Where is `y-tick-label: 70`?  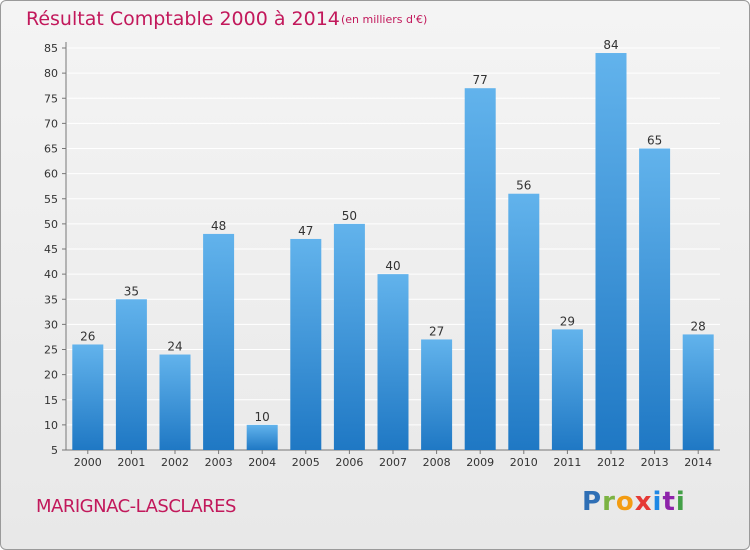
y-tick-label: 70 is located at coordinates (51, 123).